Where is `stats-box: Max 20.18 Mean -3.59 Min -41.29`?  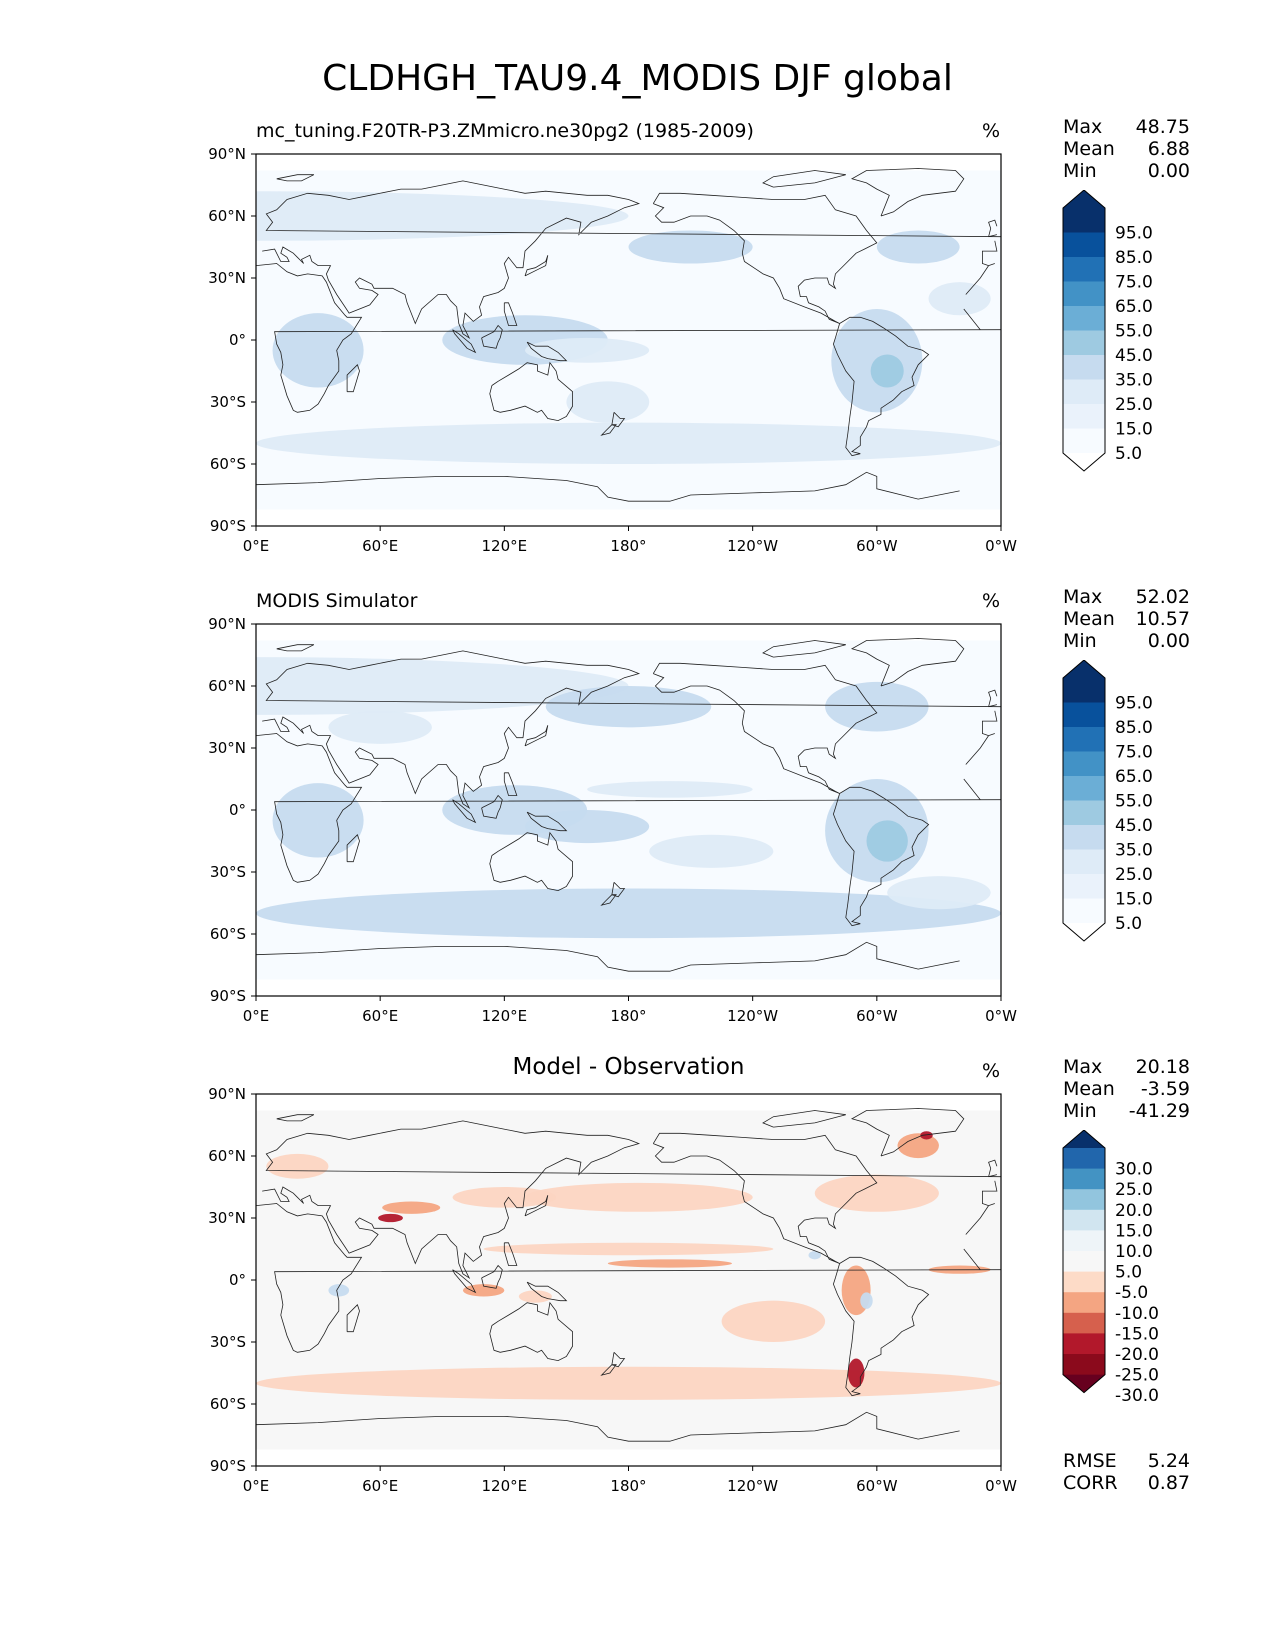 stats-box: Max 20.18 Mean -3.59 Min -41.29 is located at coordinates (1126, 1089).